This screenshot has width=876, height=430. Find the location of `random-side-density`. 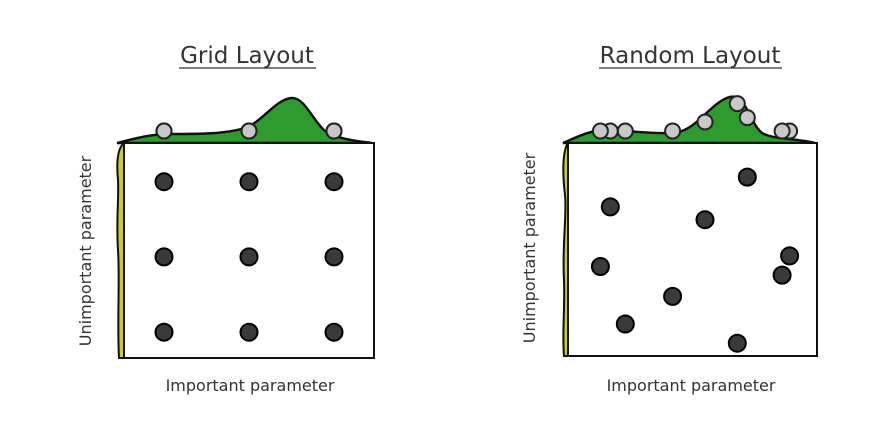

random-side-density is located at coordinates (565, 248).